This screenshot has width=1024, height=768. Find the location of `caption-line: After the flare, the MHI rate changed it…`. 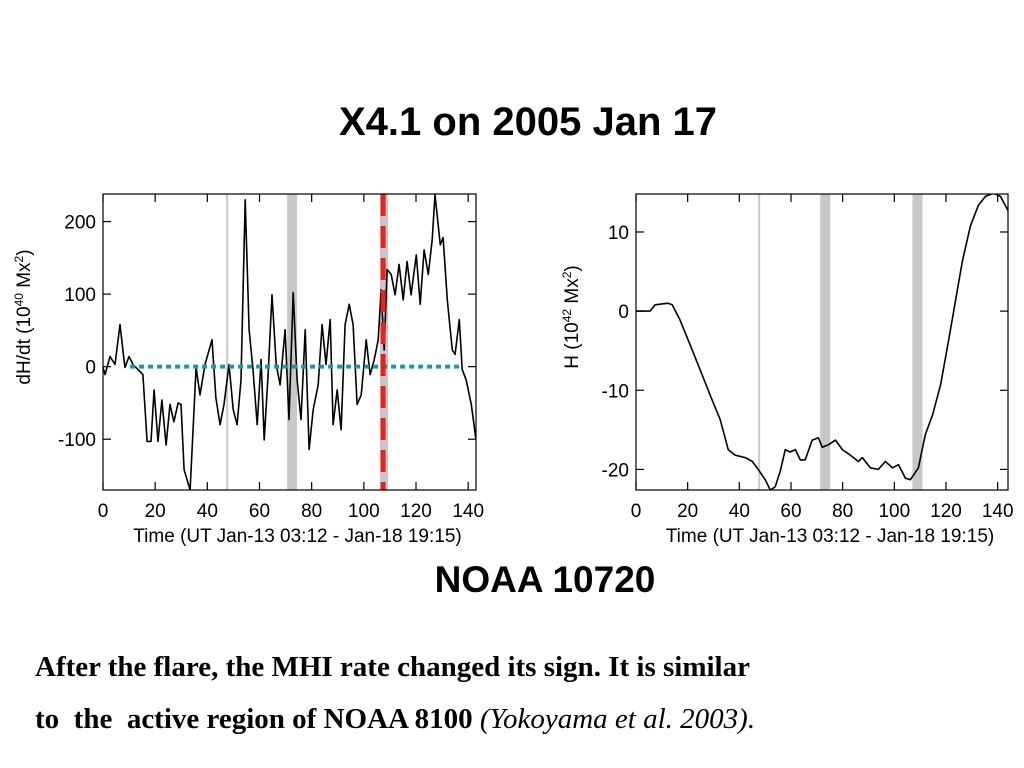

caption-line: After the flare, the MHI rate changed it… is located at coordinates (392, 667).